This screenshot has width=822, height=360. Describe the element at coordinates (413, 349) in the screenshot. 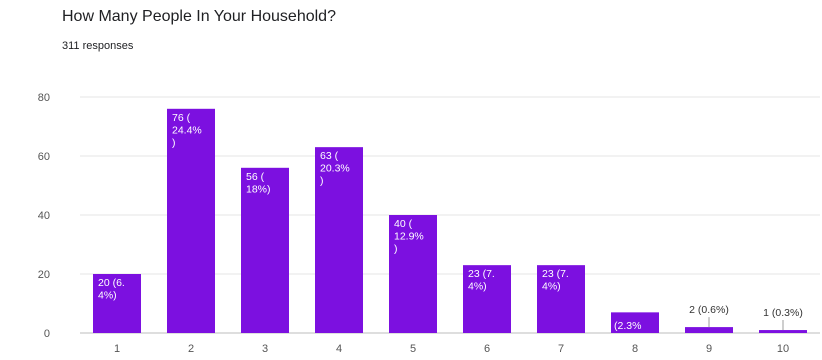

I see `x-tick-label: 5` at that location.